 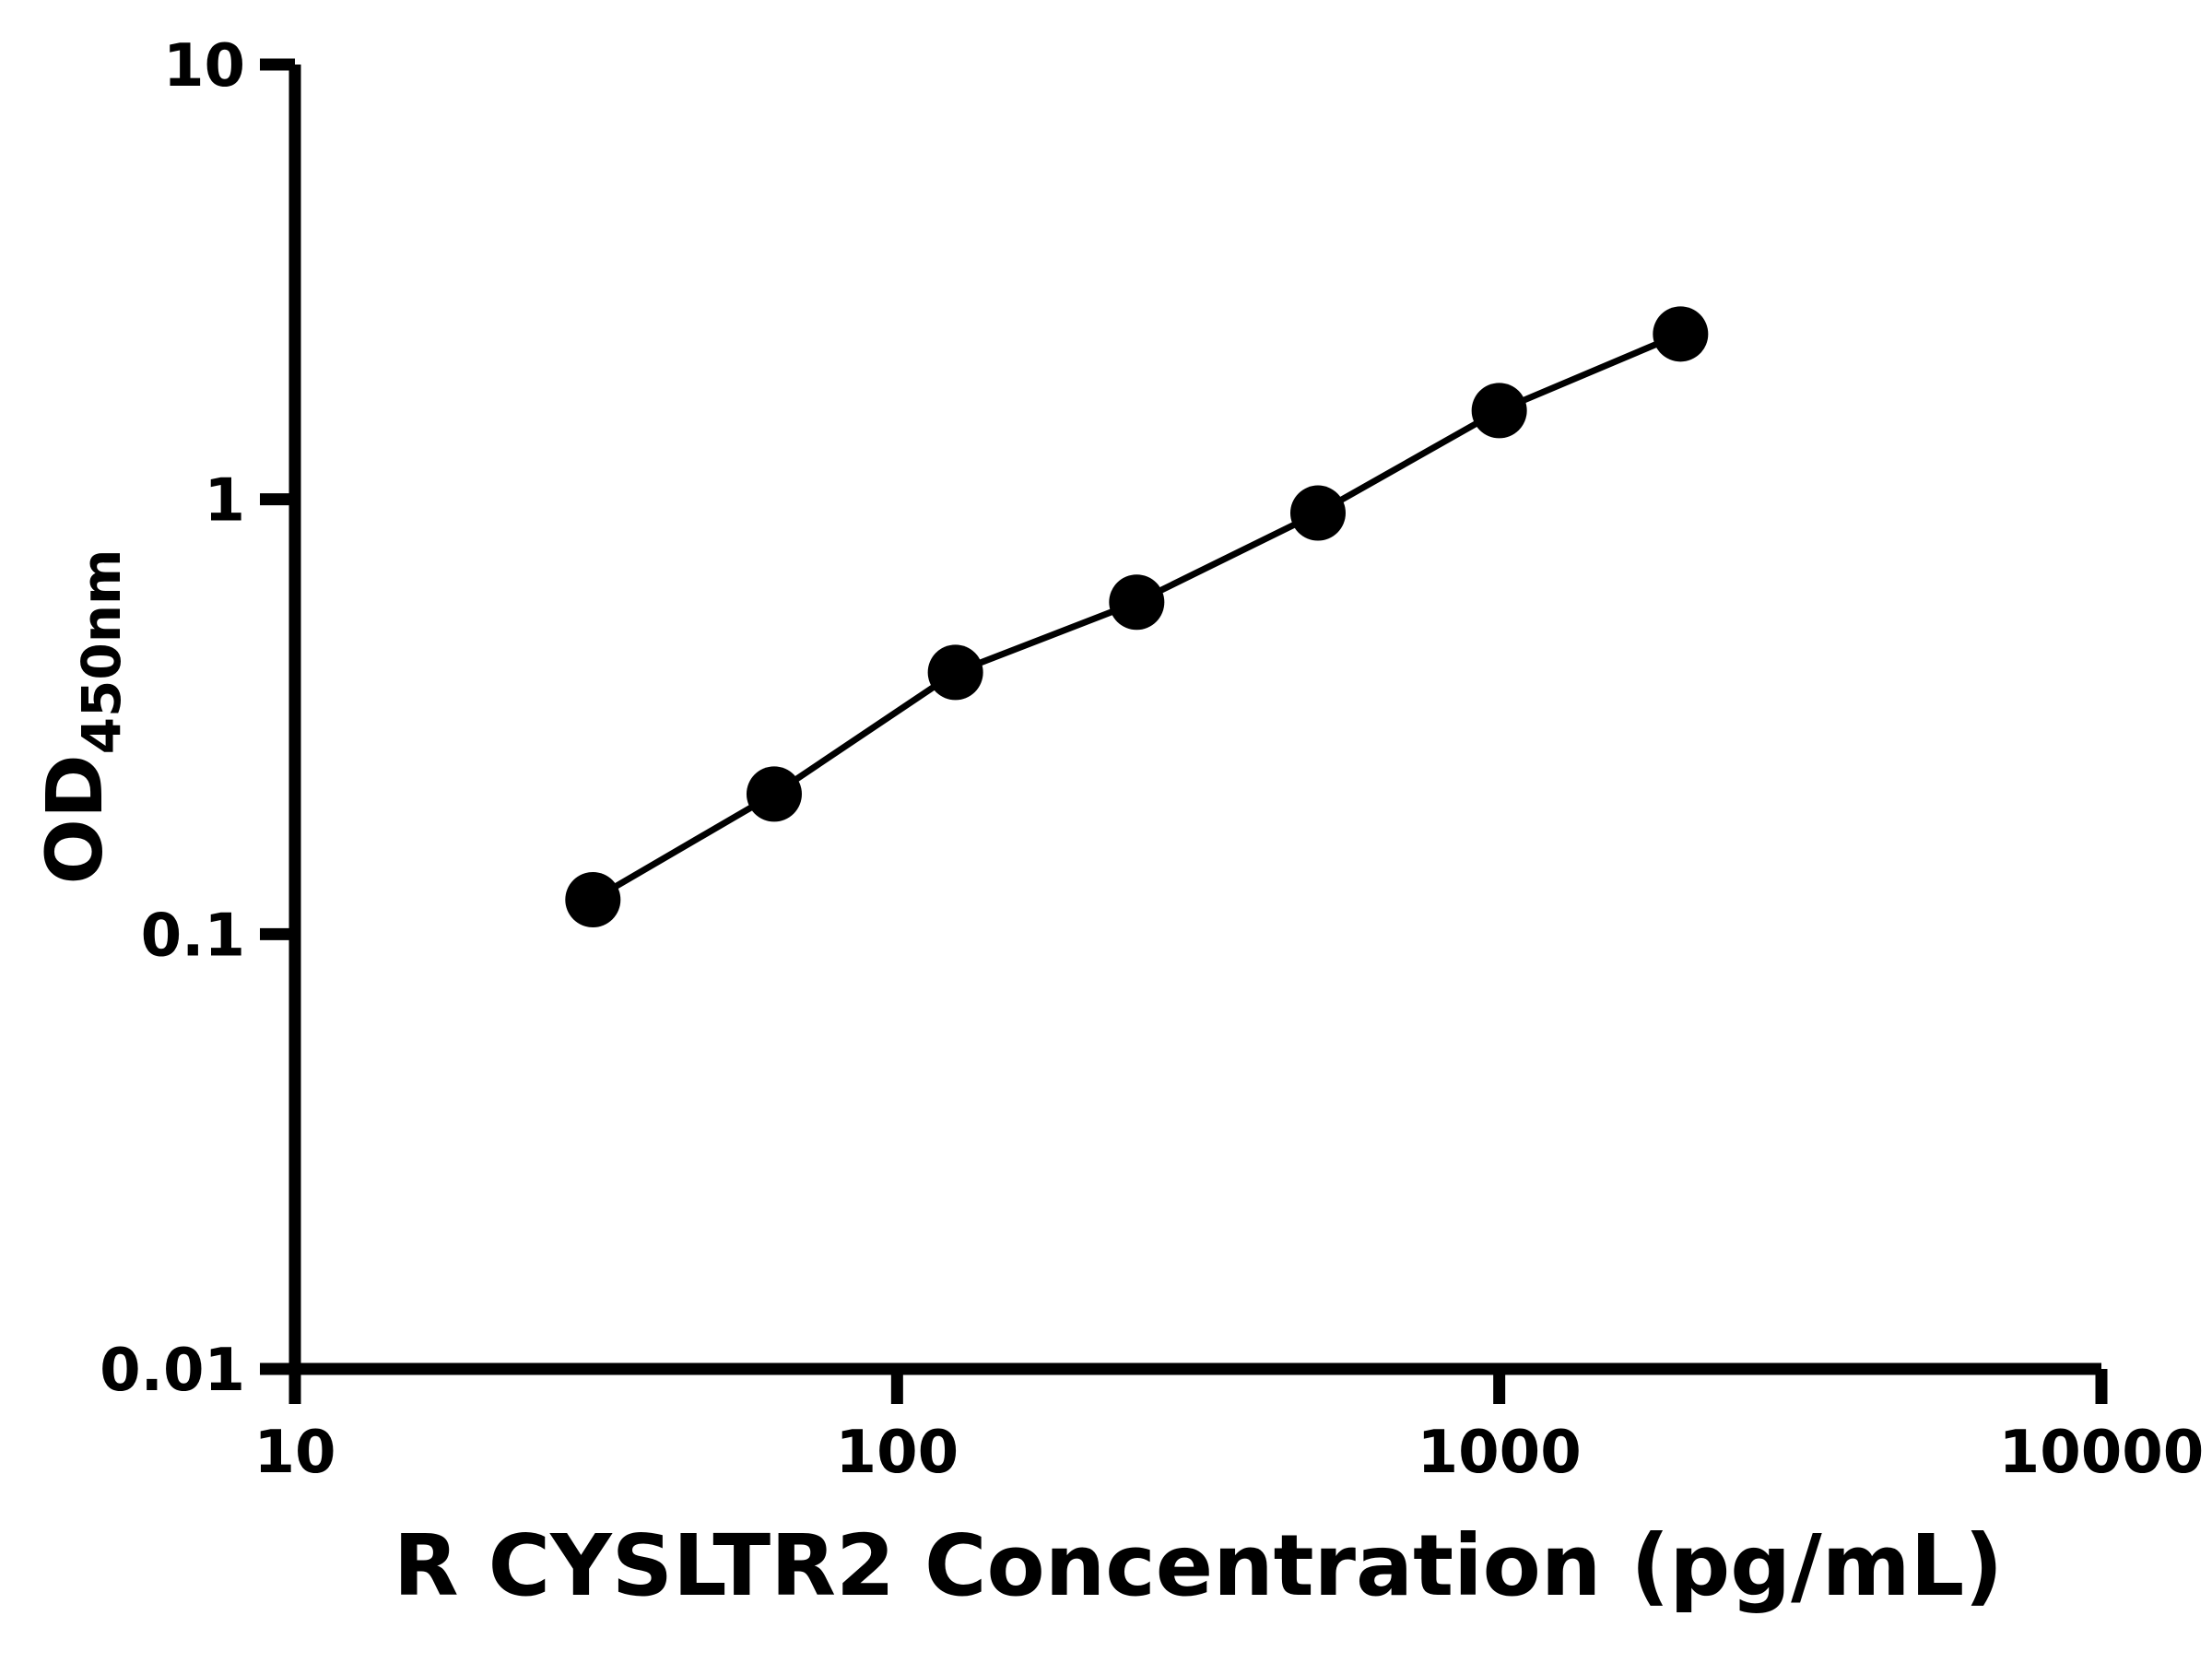 What do you see at coordinates (74, 819) in the screenshot?
I see `y-axis-title-main: OD` at bounding box center [74, 819].